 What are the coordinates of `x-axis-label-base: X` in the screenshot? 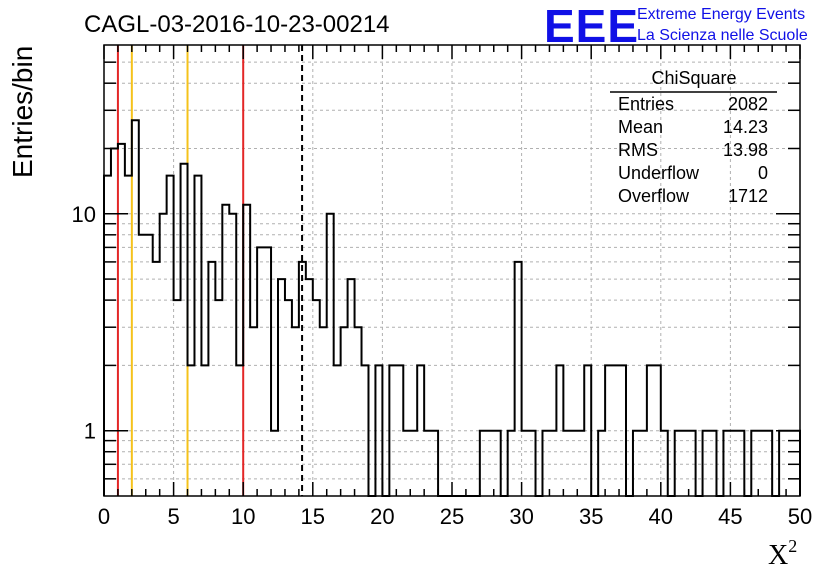 It's located at (778, 555).